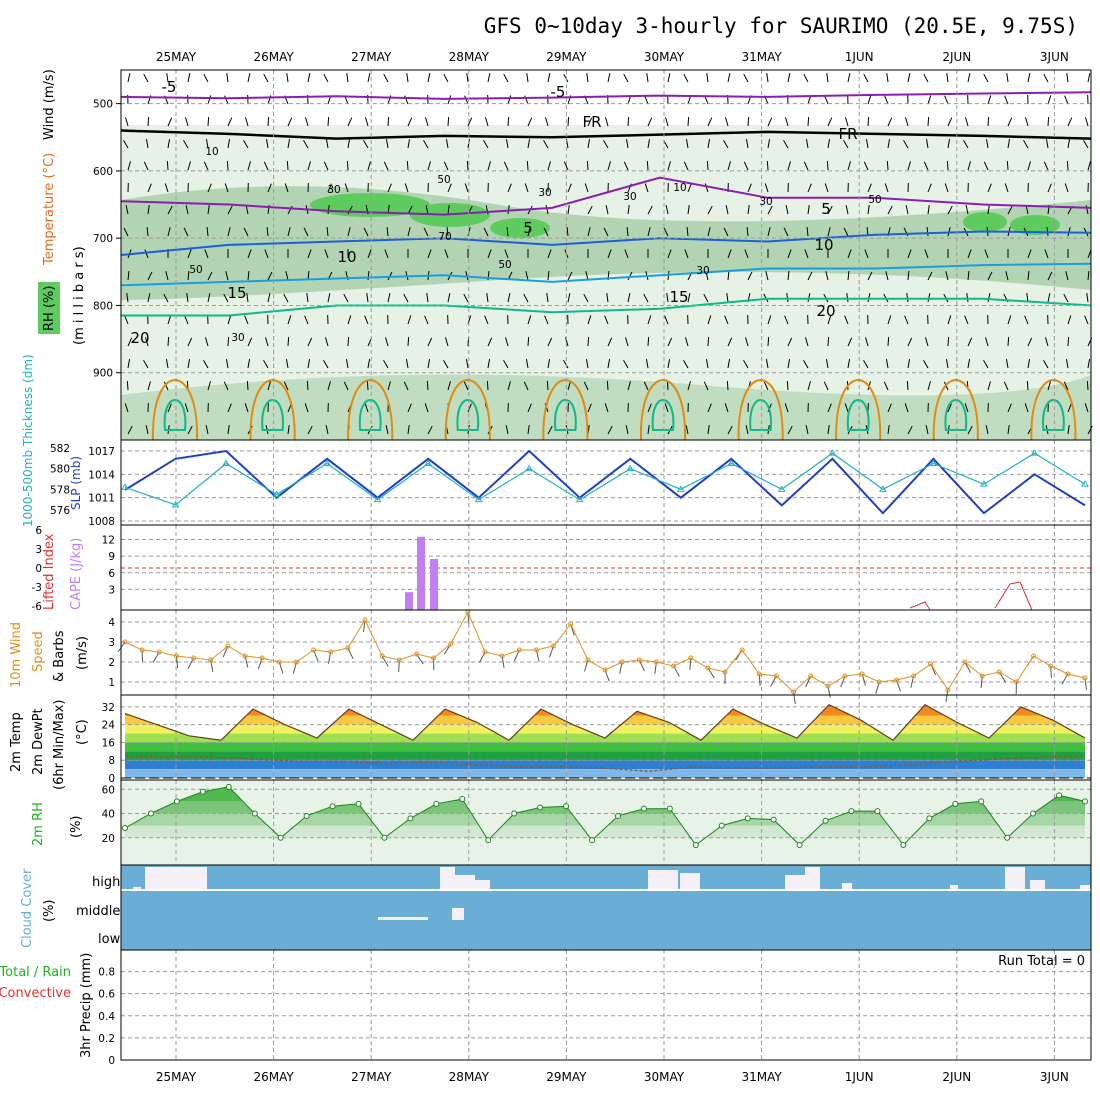 This screenshot has height=1100, width=1100. I want to click on slp-grid, so click(606, 482).